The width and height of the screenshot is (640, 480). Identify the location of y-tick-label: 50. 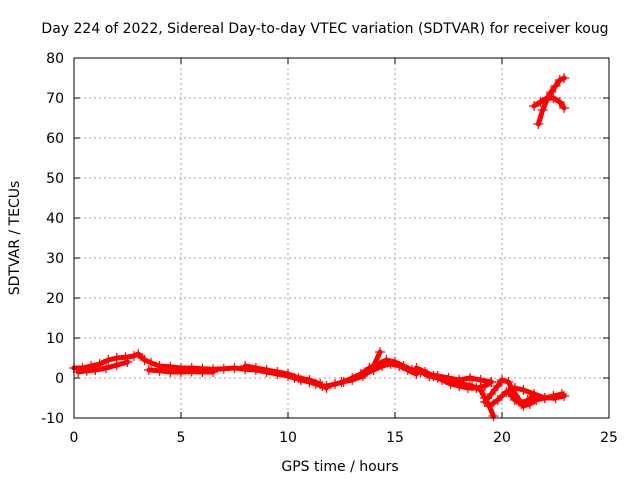
(55, 179).